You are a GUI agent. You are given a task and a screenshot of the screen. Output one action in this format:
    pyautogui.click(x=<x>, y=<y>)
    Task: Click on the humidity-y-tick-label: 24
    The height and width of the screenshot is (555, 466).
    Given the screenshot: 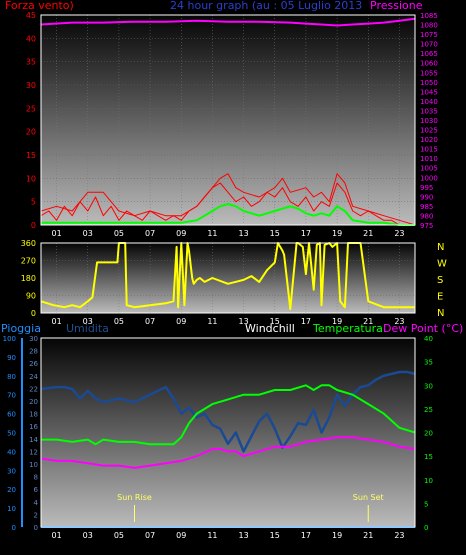 What is the action you would take?
    pyautogui.click(x=33, y=377)
    